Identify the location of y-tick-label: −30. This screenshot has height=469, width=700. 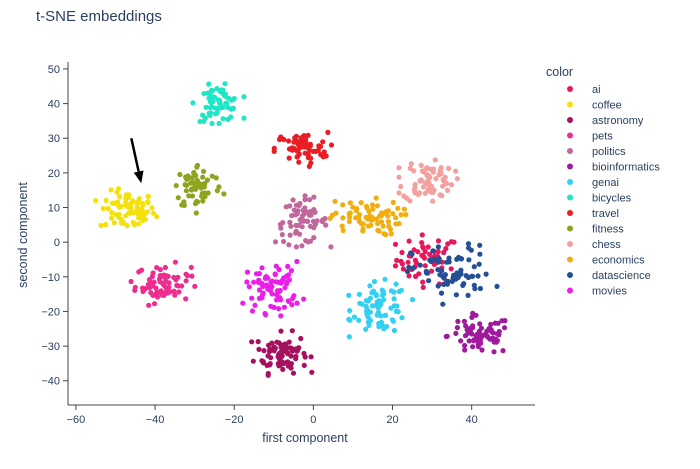
(50, 347).